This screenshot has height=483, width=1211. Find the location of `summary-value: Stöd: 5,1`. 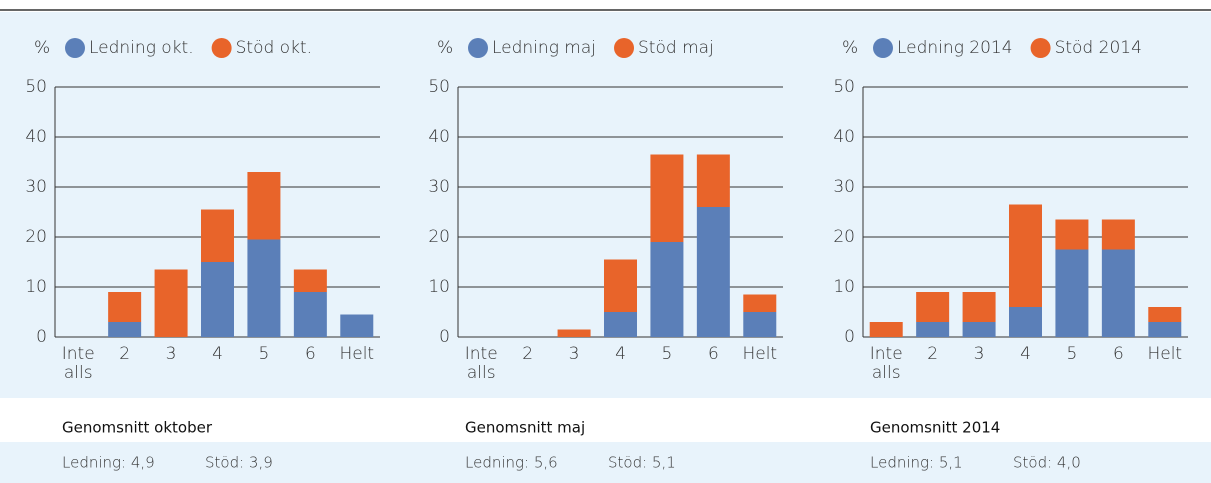

summary-value: Stöd: 5,1 is located at coordinates (642, 463).